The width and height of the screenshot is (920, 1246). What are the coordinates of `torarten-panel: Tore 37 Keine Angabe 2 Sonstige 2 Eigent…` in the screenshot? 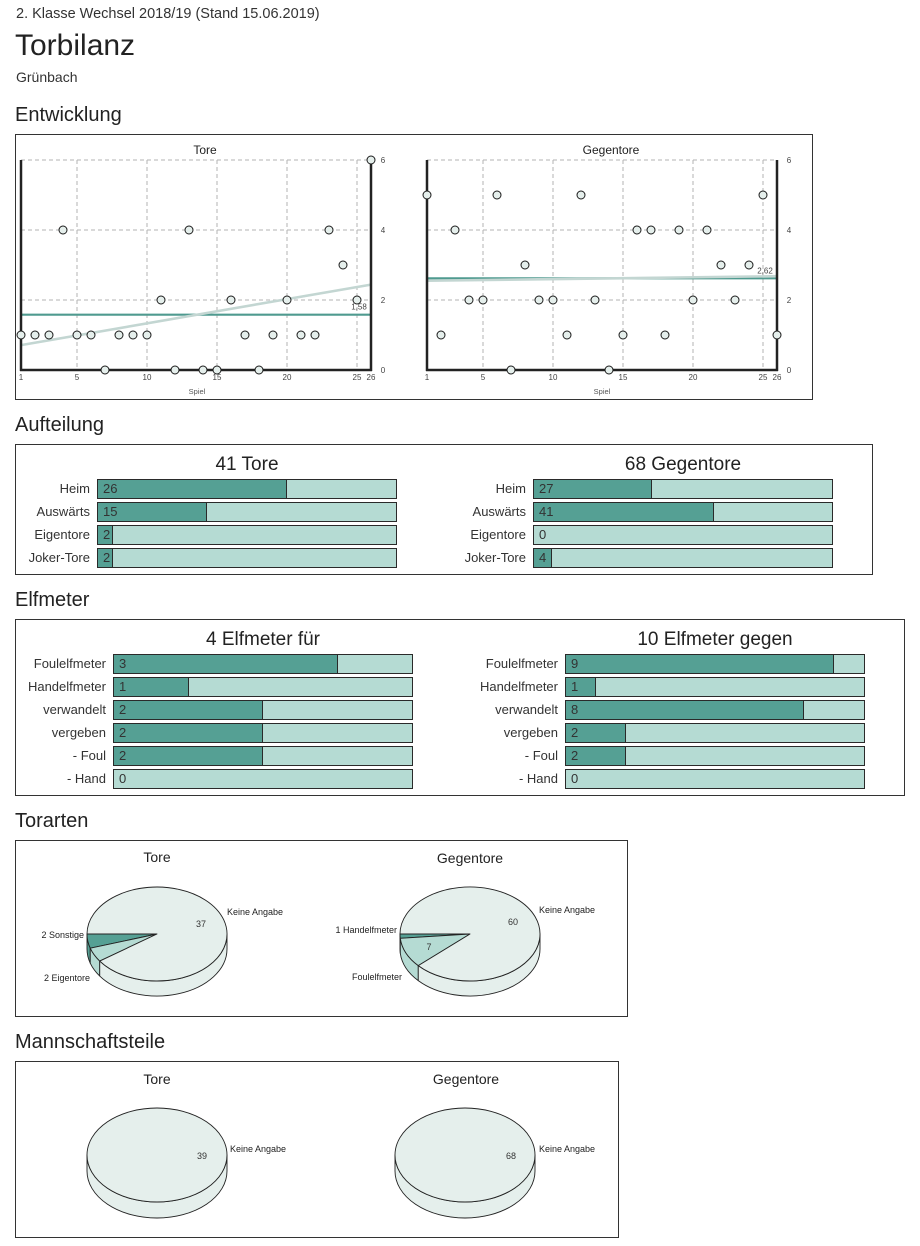 It's located at (321, 928).